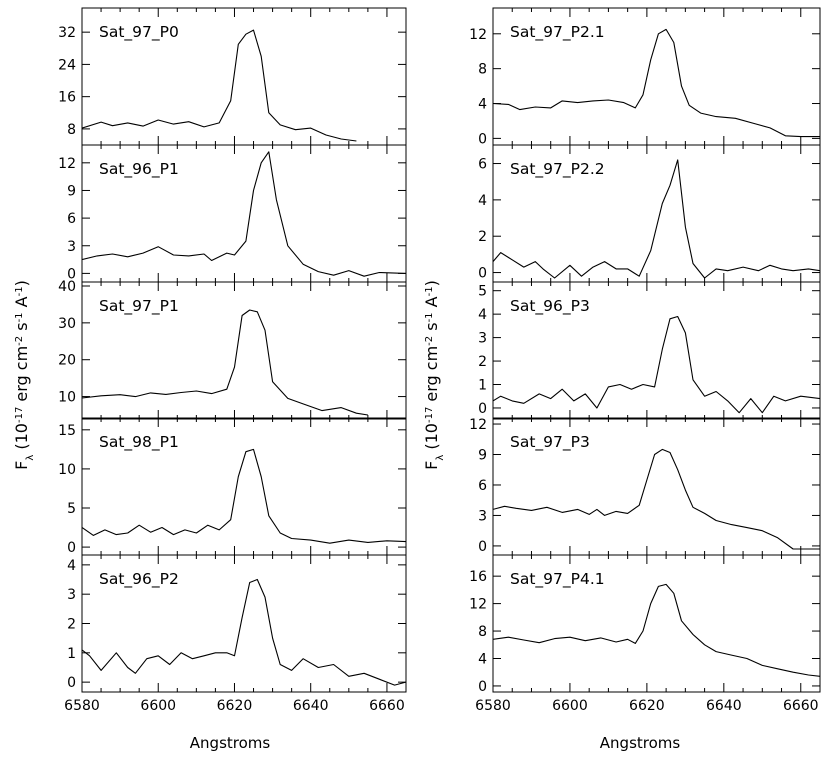 This screenshot has height=757, width=830. I want to click on panel-sat-97-p4-1: 0 4 8 12 16 6580 6600 6620 6640 6660 Sat_97_P4.1, so click(645, 634).